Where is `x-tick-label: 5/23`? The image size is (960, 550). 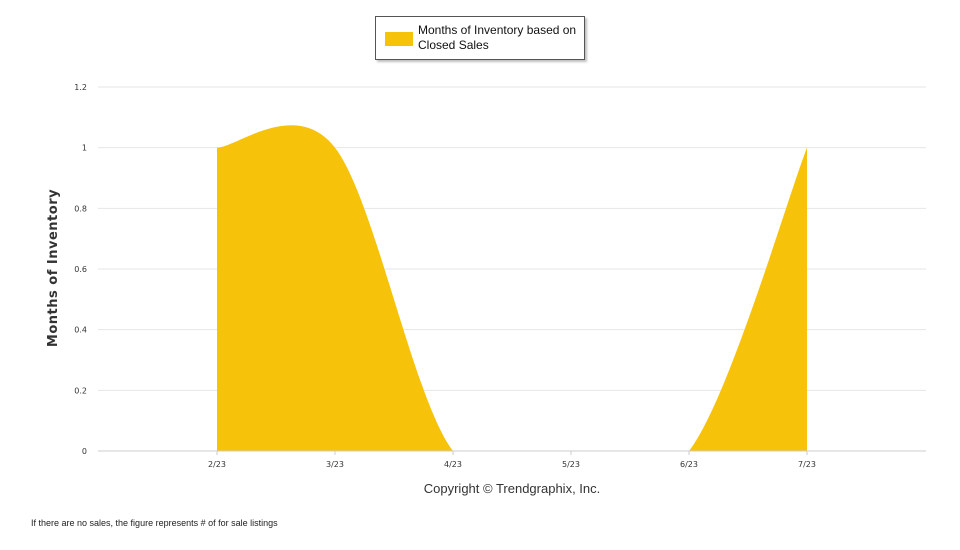
x-tick-label: 5/23 is located at coordinates (571, 464).